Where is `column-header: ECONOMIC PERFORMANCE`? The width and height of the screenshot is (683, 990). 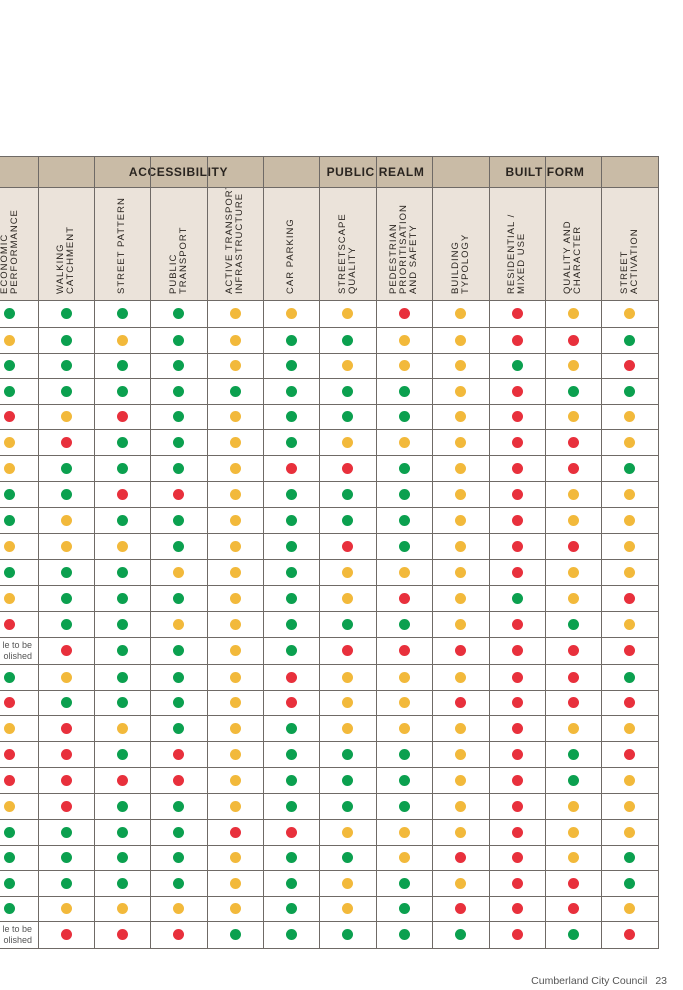 column-header: ECONOMIC PERFORMANCE is located at coordinates (19, 243).